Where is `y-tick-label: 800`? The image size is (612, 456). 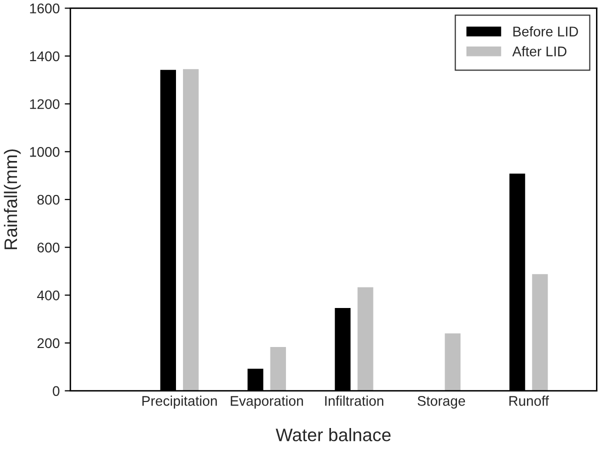 y-tick-label: 800 is located at coordinates (48, 199).